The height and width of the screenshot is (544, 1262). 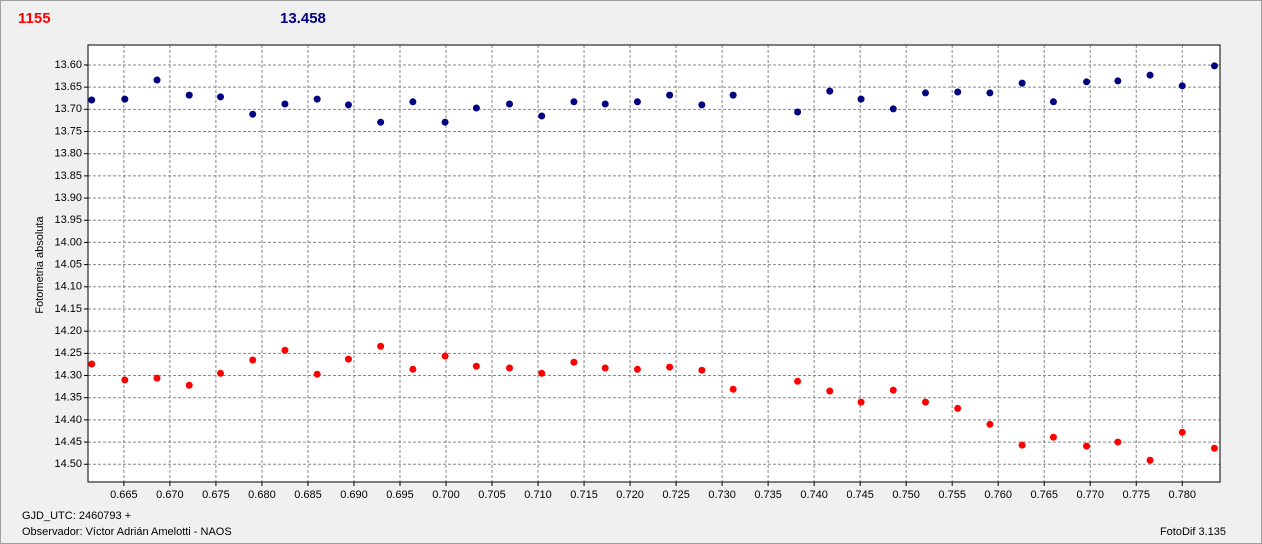 I want to click on header-value: 13.458, so click(x=303, y=18).